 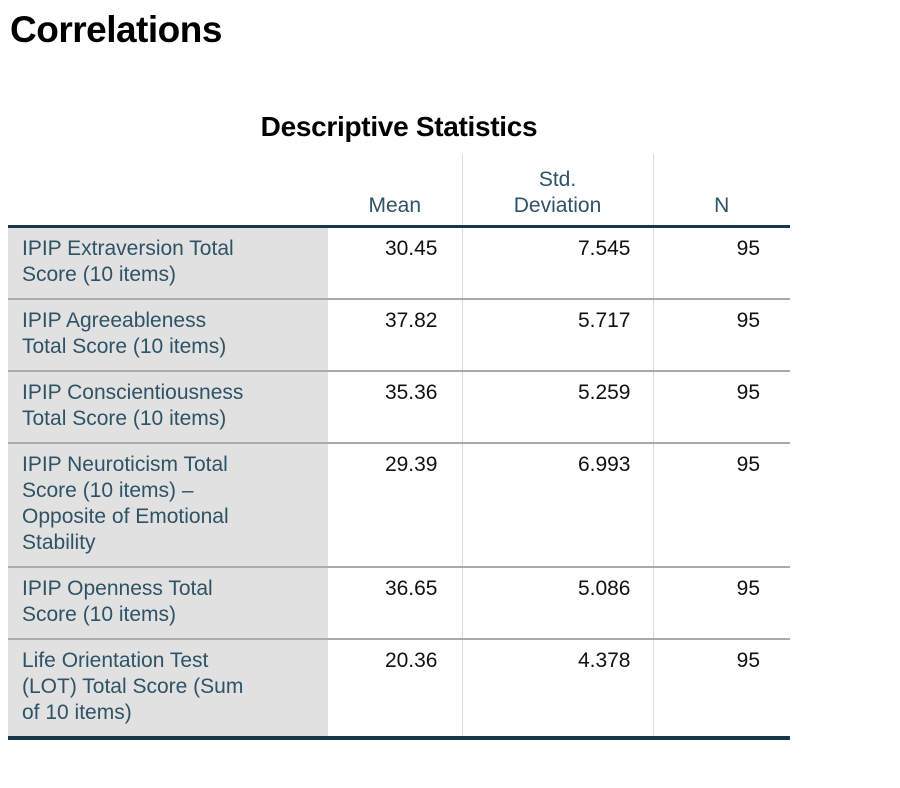 What do you see at coordinates (395, 505) in the screenshot?
I see `mean-value: 29.39` at bounding box center [395, 505].